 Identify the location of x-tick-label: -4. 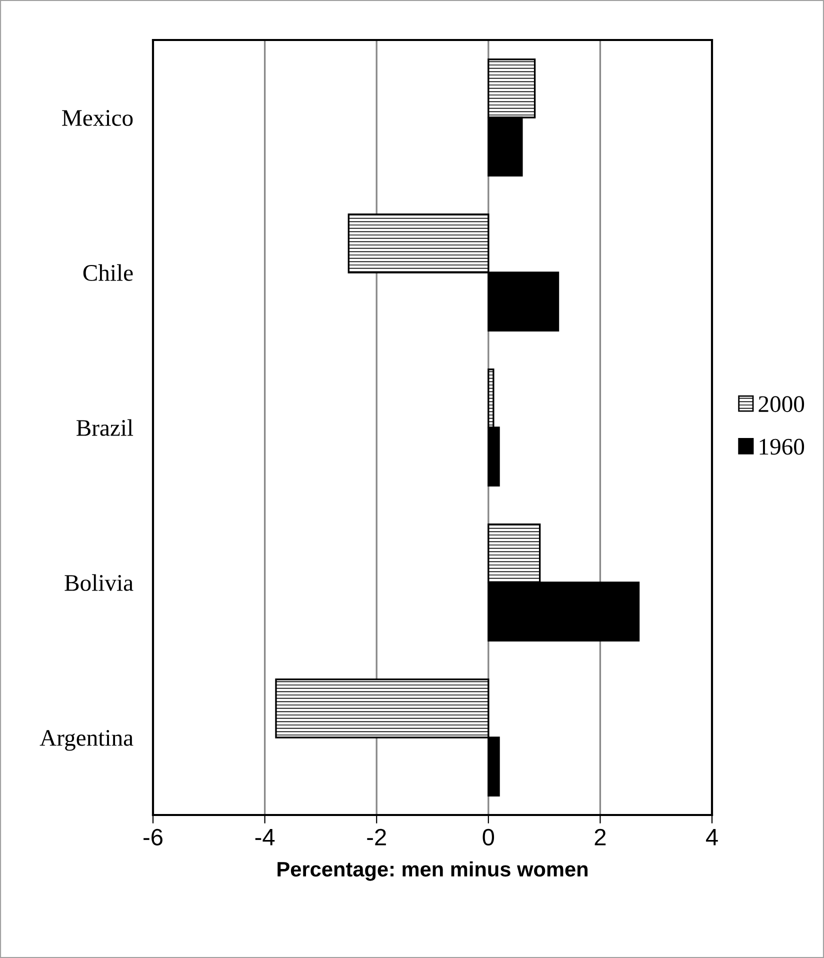
(265, 837).